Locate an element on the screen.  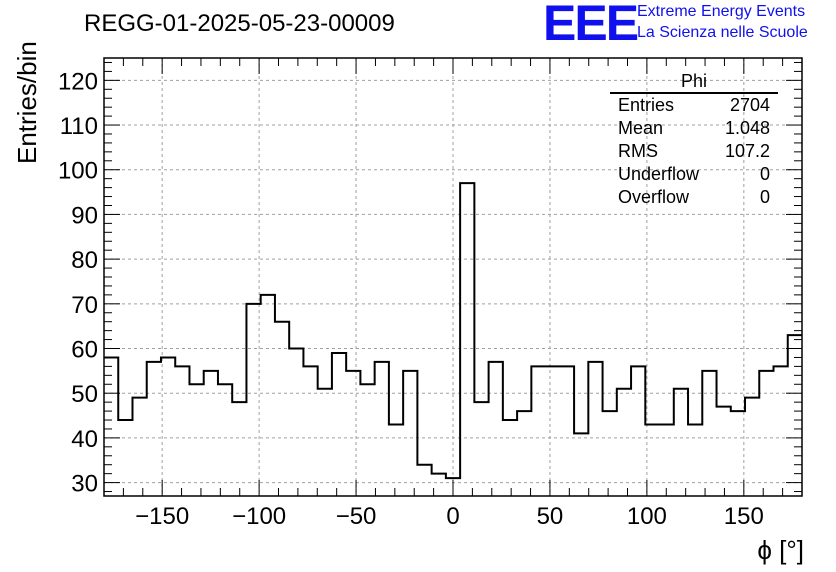
brand-line-1: Extreme Energy Events is located at coordinates (721, 11).